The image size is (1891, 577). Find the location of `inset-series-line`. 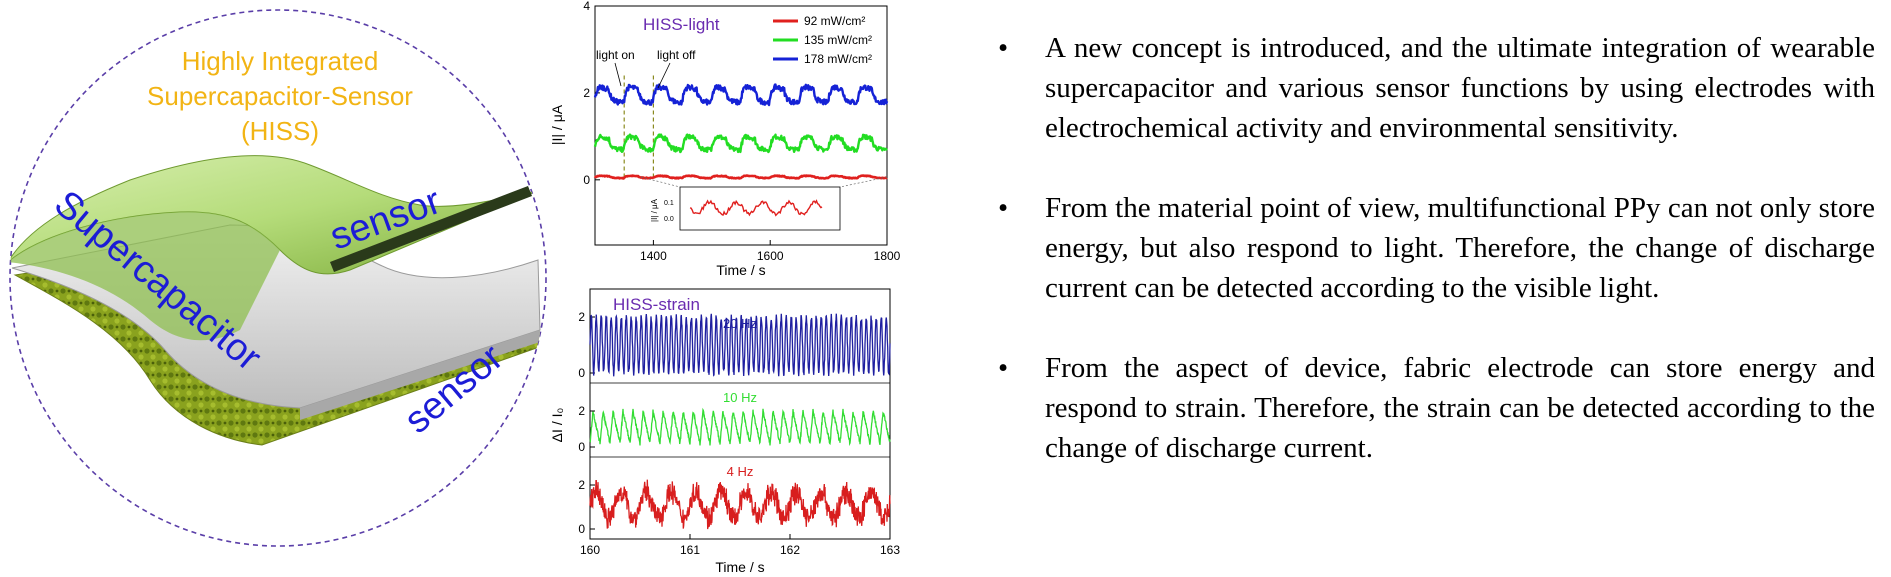

inset-series-line is located at coordinates (756, 208).